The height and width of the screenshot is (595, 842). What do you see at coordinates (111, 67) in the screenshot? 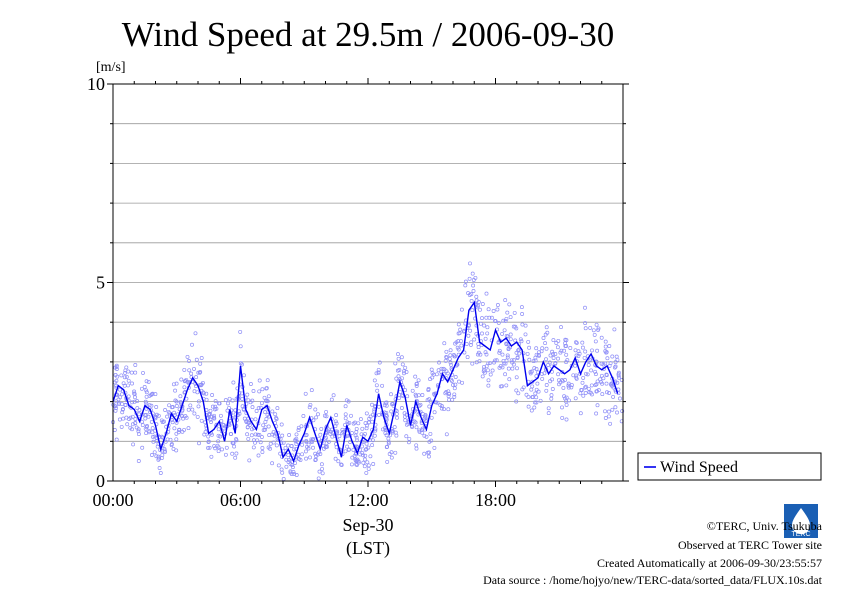
I see `y-axis-unit-label: [m/s]` at bounding box center [111, 67].